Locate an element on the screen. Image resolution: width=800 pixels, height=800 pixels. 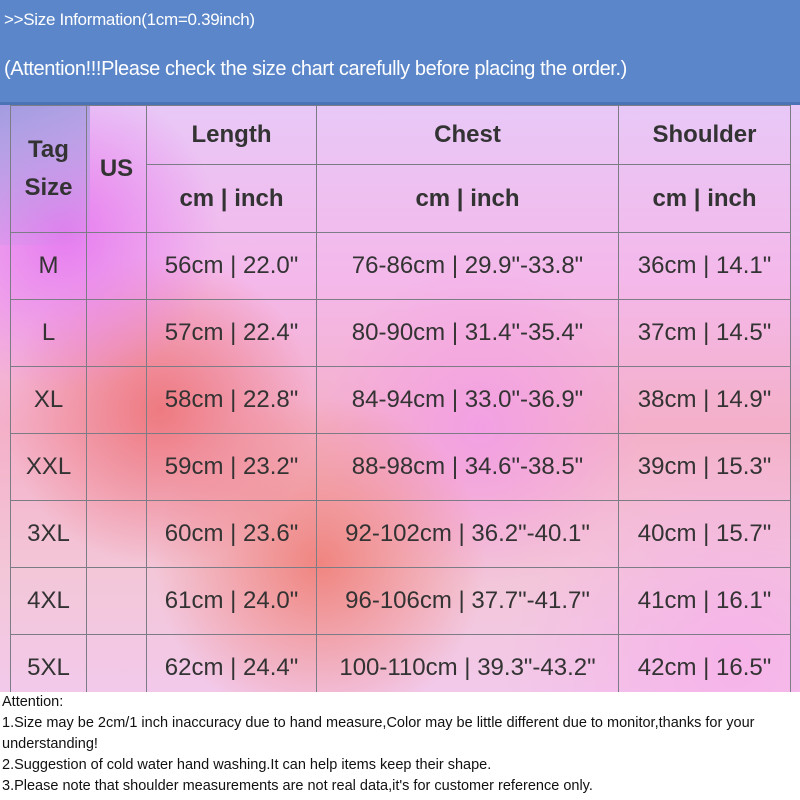
tag-size-cell: XL is located at coordinates (48, 400).